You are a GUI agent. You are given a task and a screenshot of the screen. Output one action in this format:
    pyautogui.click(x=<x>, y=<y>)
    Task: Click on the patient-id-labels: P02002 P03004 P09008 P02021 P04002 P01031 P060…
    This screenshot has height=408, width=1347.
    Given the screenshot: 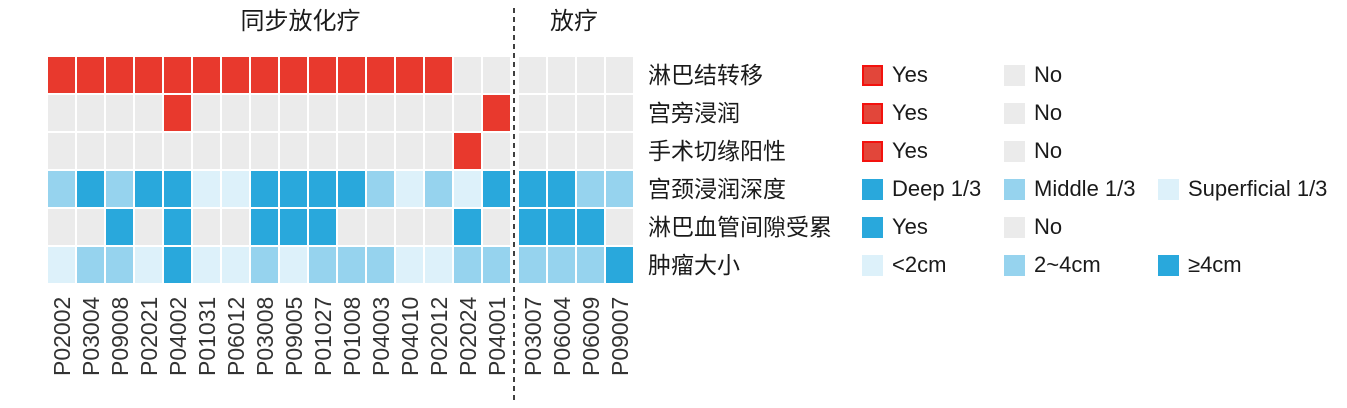 What is the action you would take?
    pyautogui.click(x=340, y=334)
    